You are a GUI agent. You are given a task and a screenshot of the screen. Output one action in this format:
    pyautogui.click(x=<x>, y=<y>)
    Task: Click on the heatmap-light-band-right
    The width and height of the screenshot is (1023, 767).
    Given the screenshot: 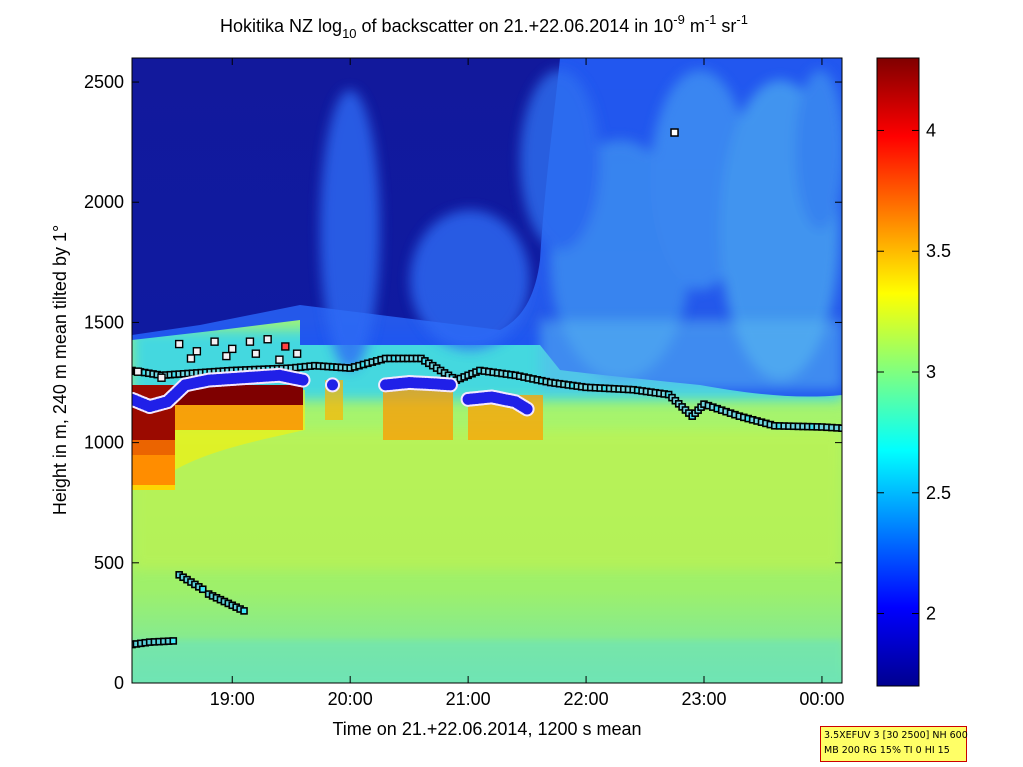 What is the action you would take?
    pyautogui.click(x=691, y=355)
    